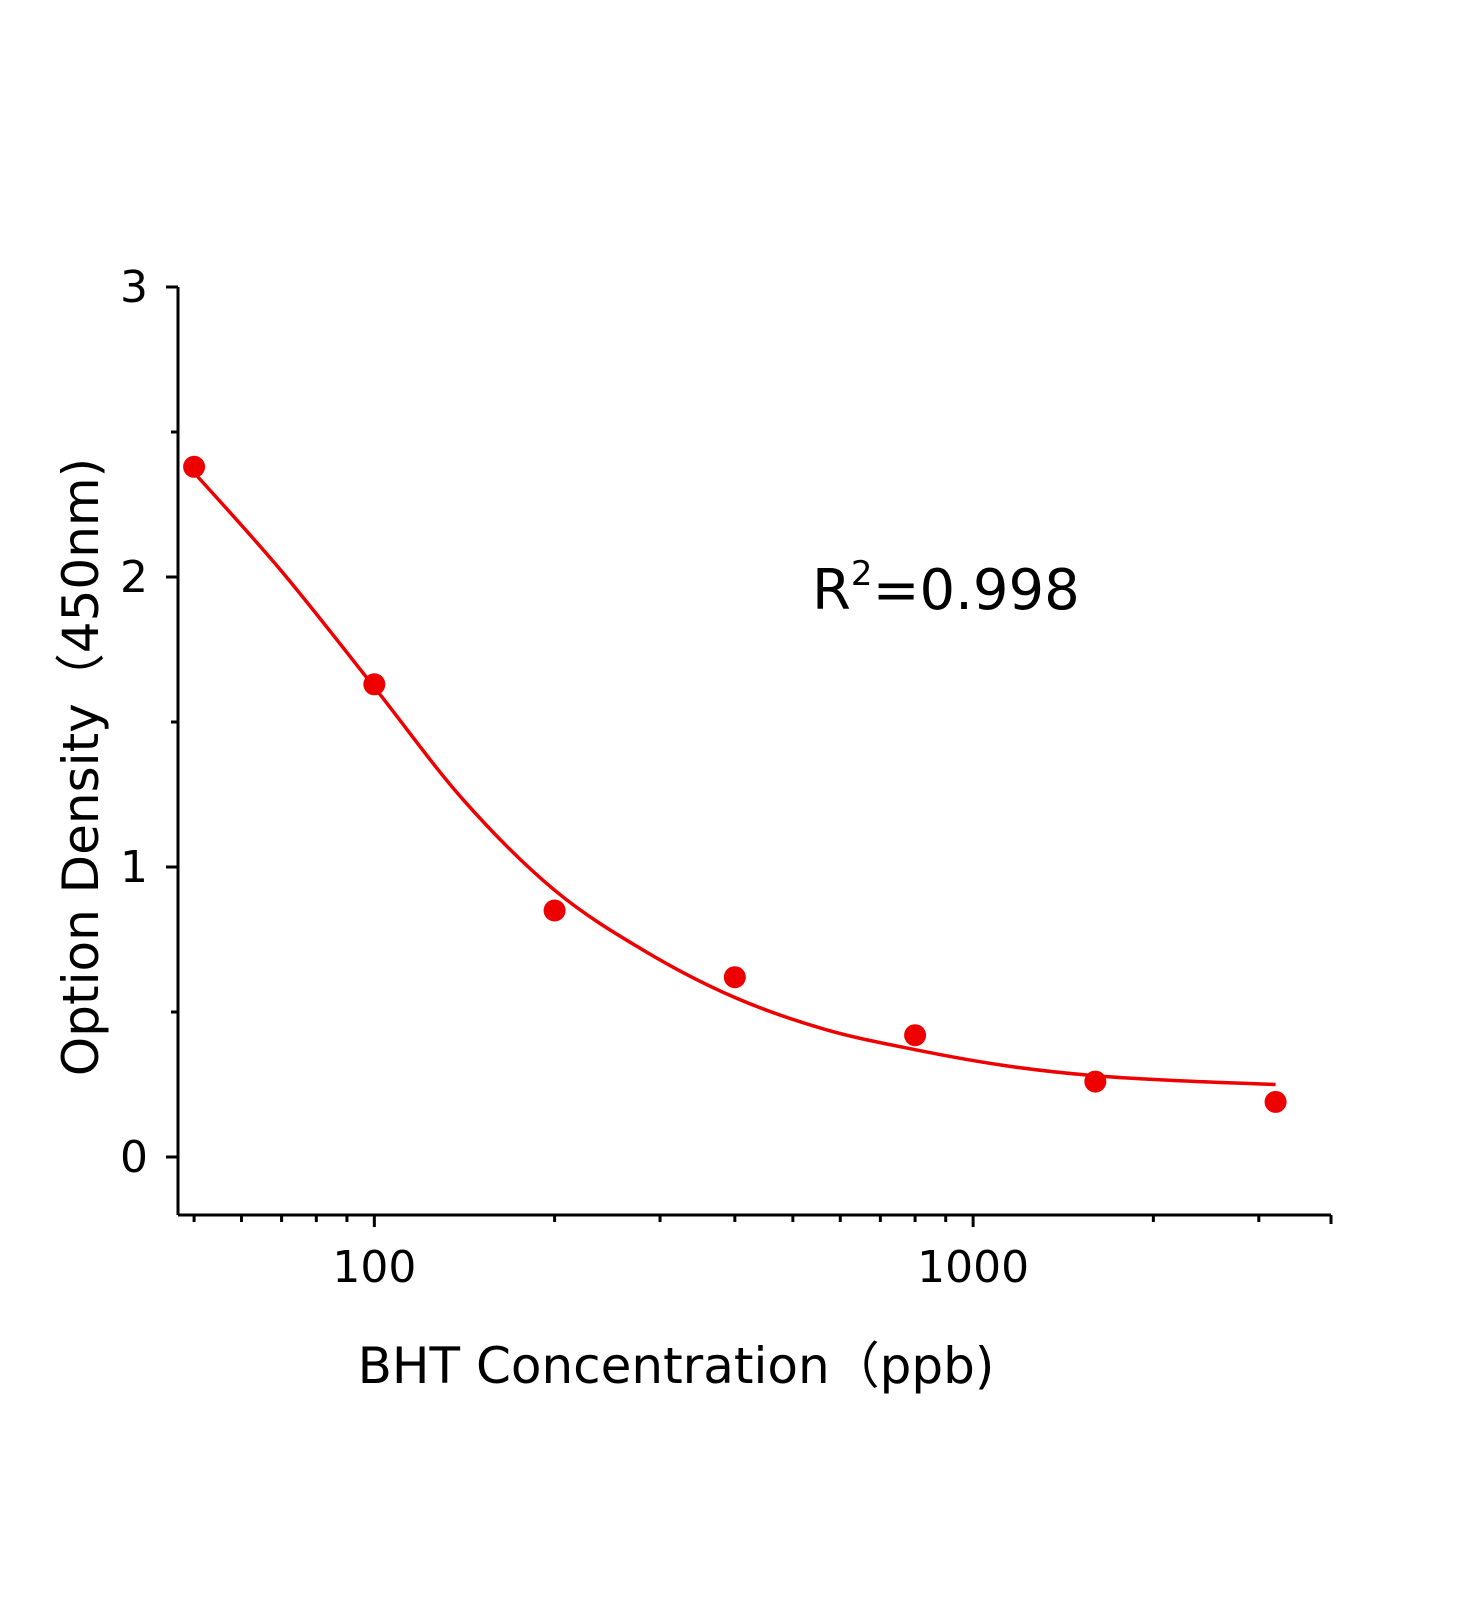 Image resolution: width=1472 pixels, height=1600 pixels. What do you see at coordinates (946, 588) in the screenshot?
I see `annotation-r-squared: R2=0.998` at bounding box center [946, 588].